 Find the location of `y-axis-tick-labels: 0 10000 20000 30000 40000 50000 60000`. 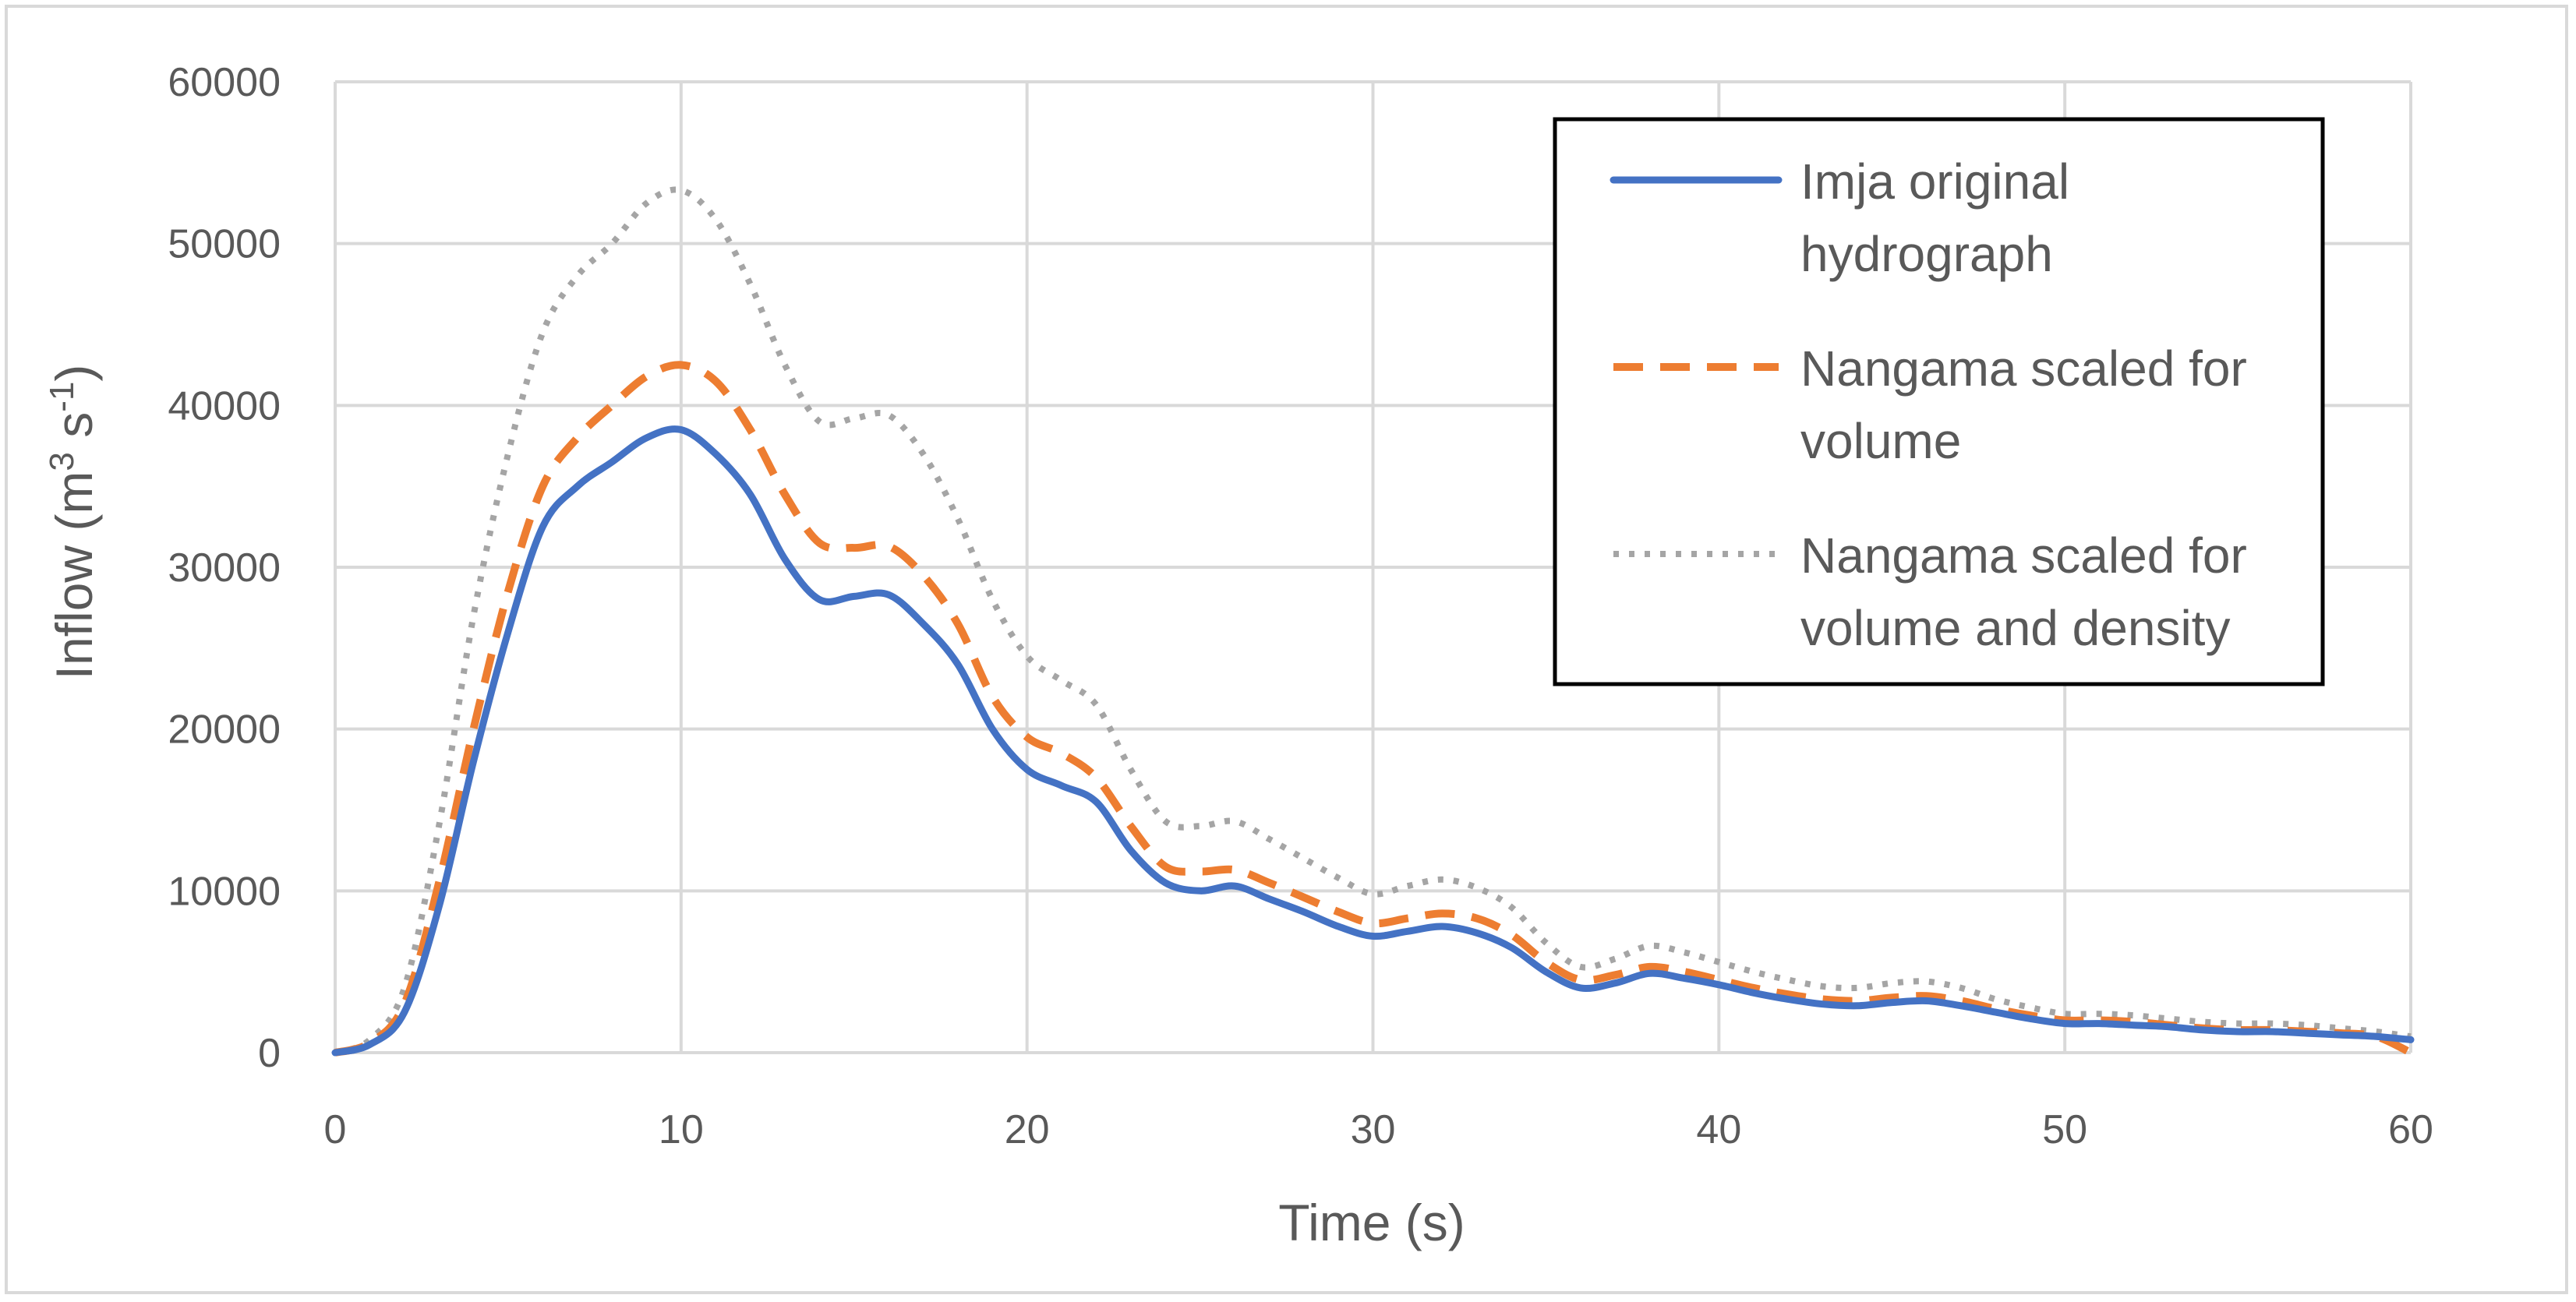

y-axis-tick-labels: 0 10000 20000 30000 40000 50000 60000 is located at coordinates (224, 568).